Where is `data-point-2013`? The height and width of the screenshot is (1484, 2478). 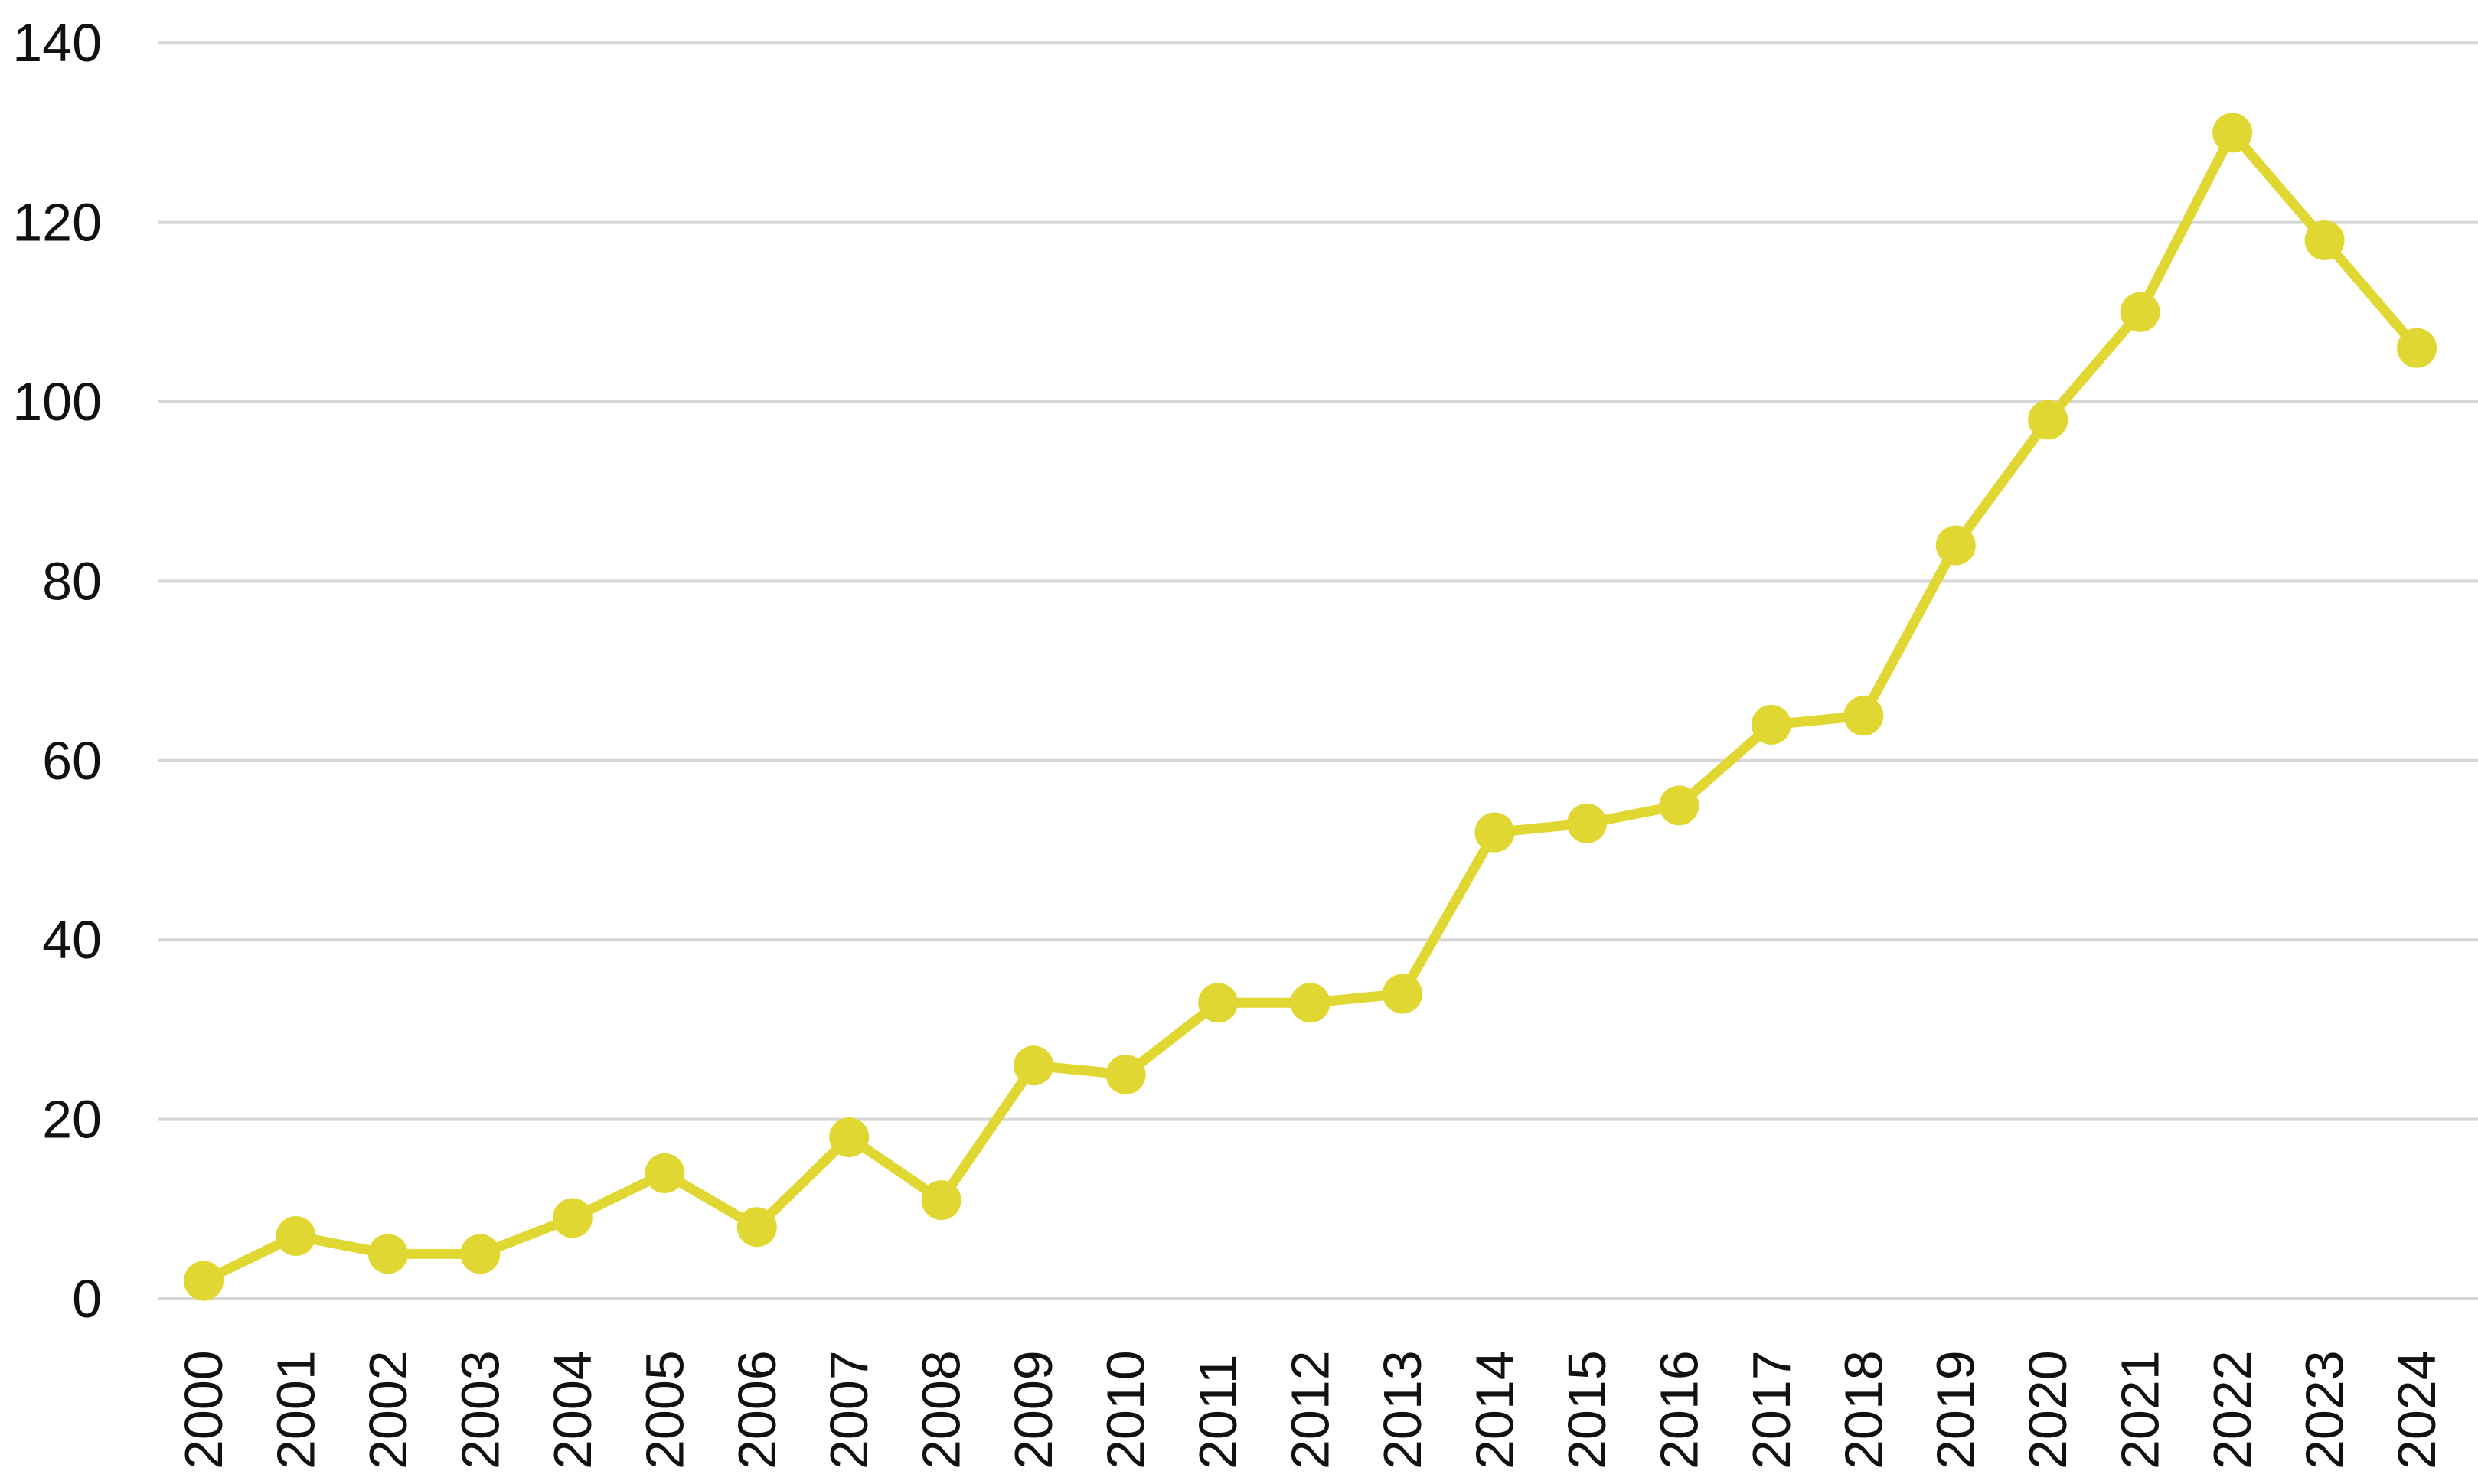 data-point-2013 is located at coordinates (1402, 994).